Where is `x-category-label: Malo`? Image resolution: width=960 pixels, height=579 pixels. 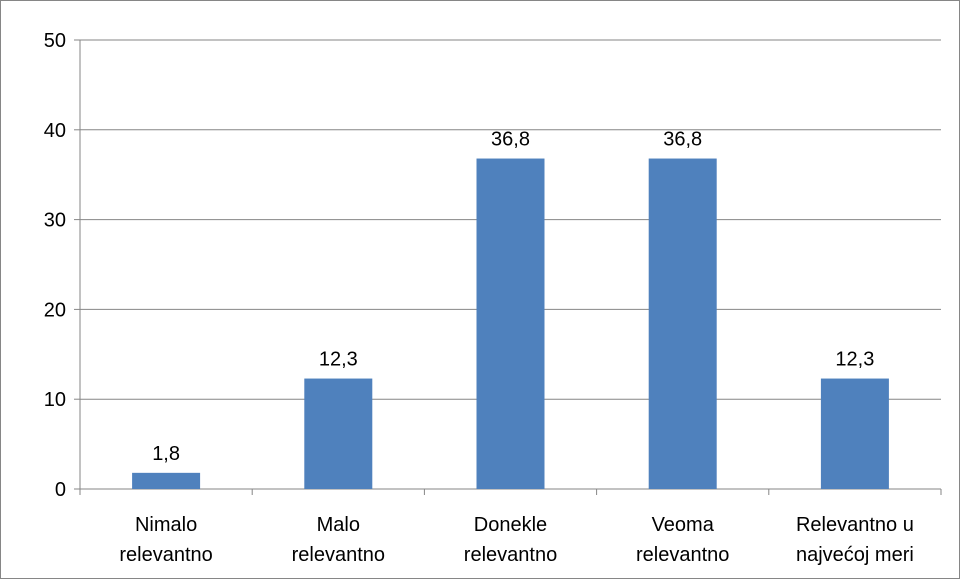 x-category-label: Malo is located at coordinates (338, 525).